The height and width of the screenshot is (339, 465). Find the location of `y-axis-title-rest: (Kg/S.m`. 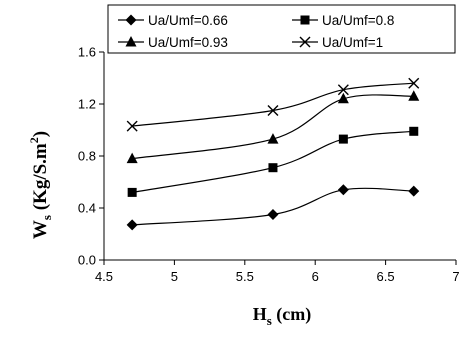

y-axis-title-rest: (Kg/S.m is located at coordinates (40, 179).